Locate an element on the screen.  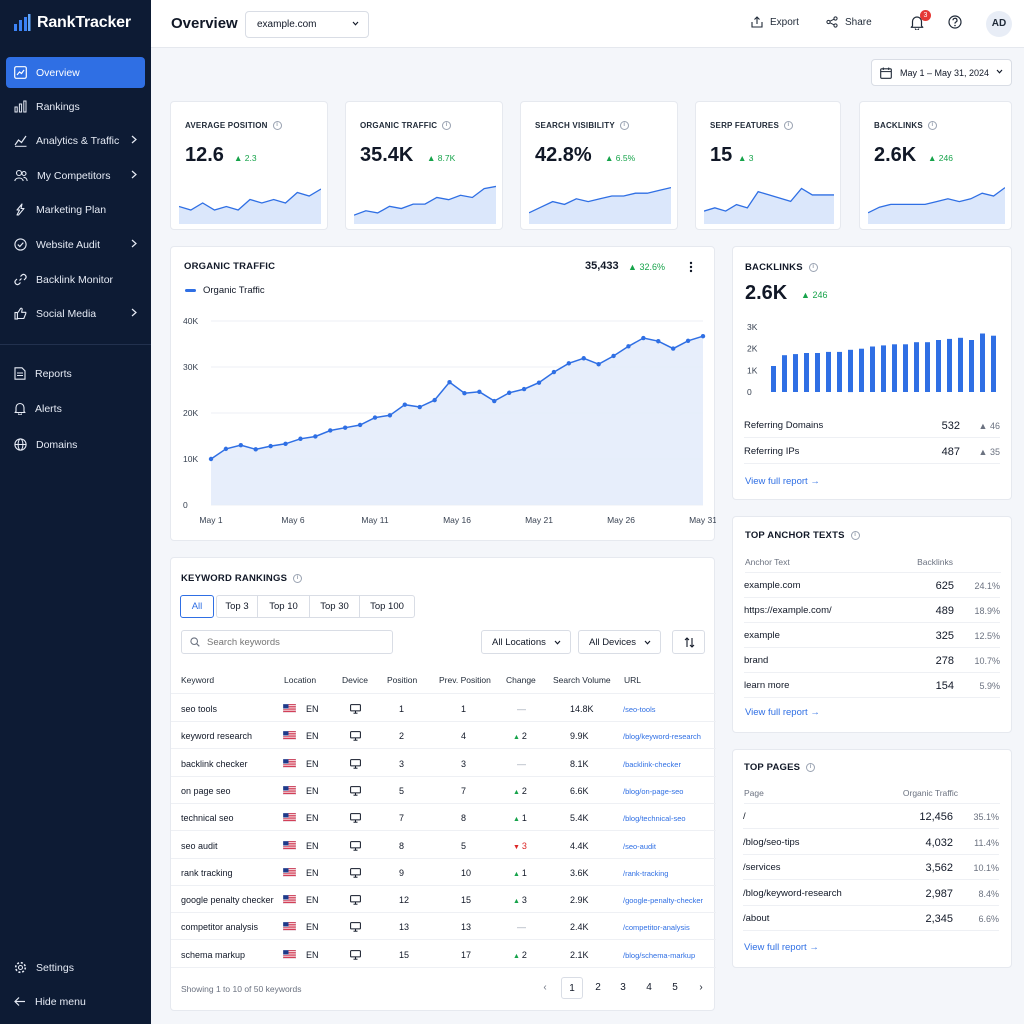
sort-button is located at coordinates (688, 642).